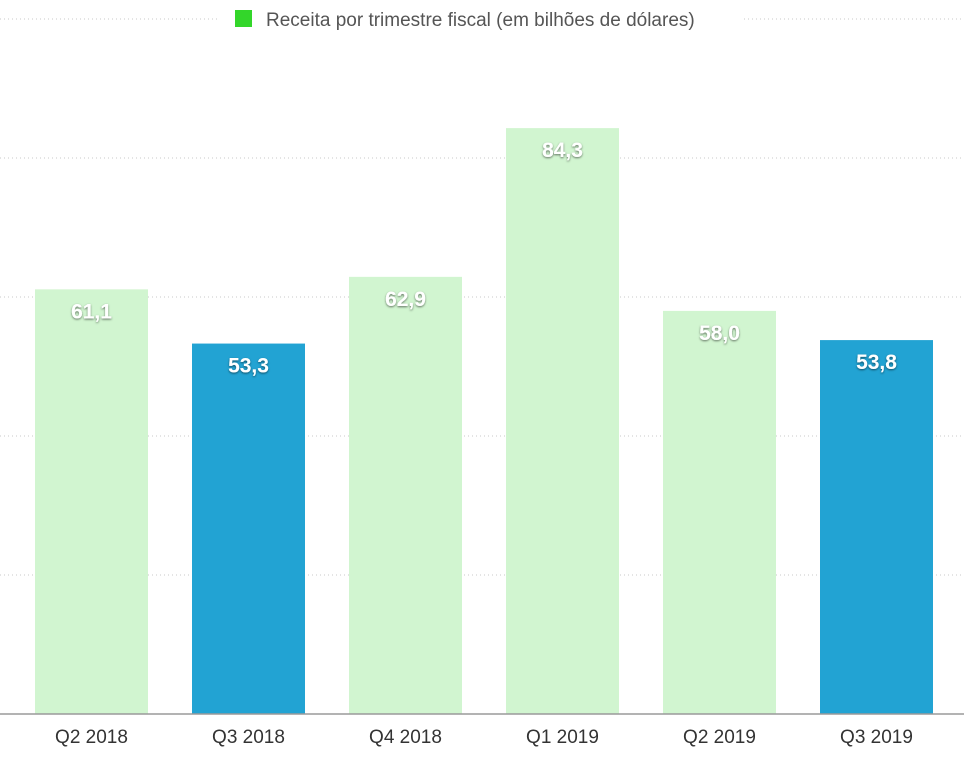 The image size is (964, 759). I want to click on data-label: 53,3, so click(248, 366).